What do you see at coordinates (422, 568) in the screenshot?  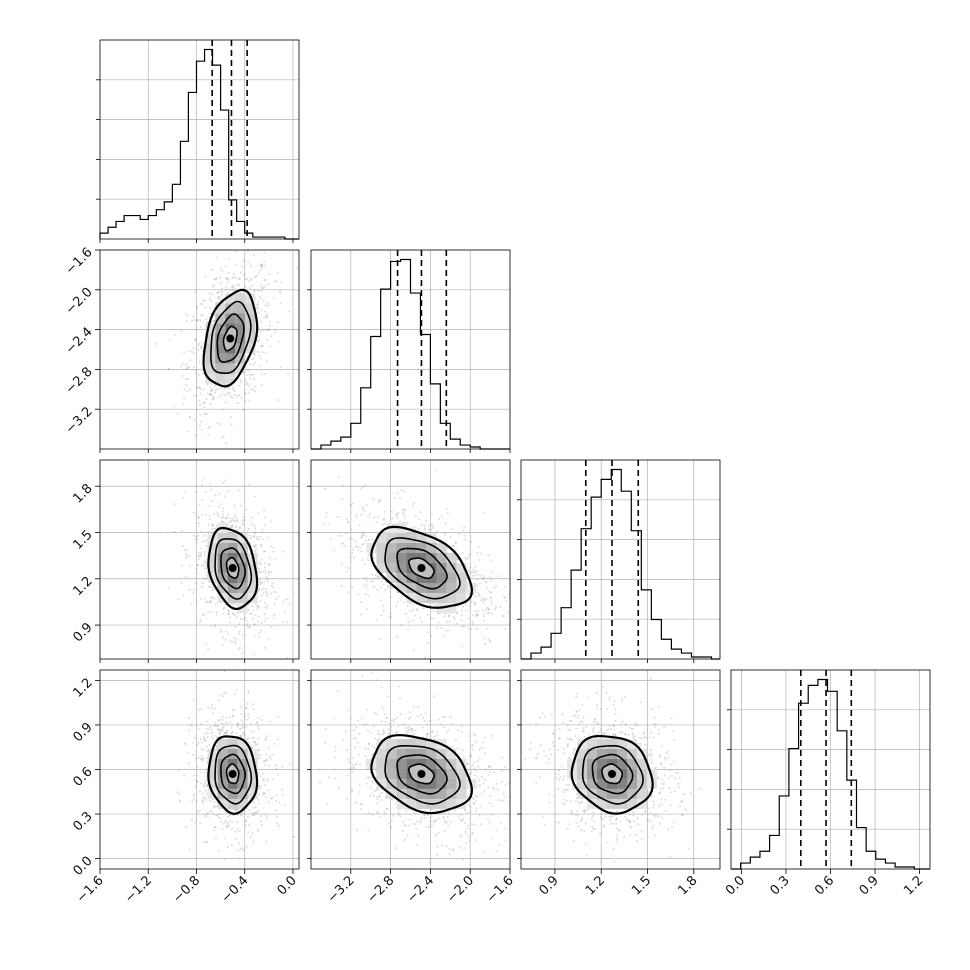 I see `contour-mid` at bounding box center [422, 568].